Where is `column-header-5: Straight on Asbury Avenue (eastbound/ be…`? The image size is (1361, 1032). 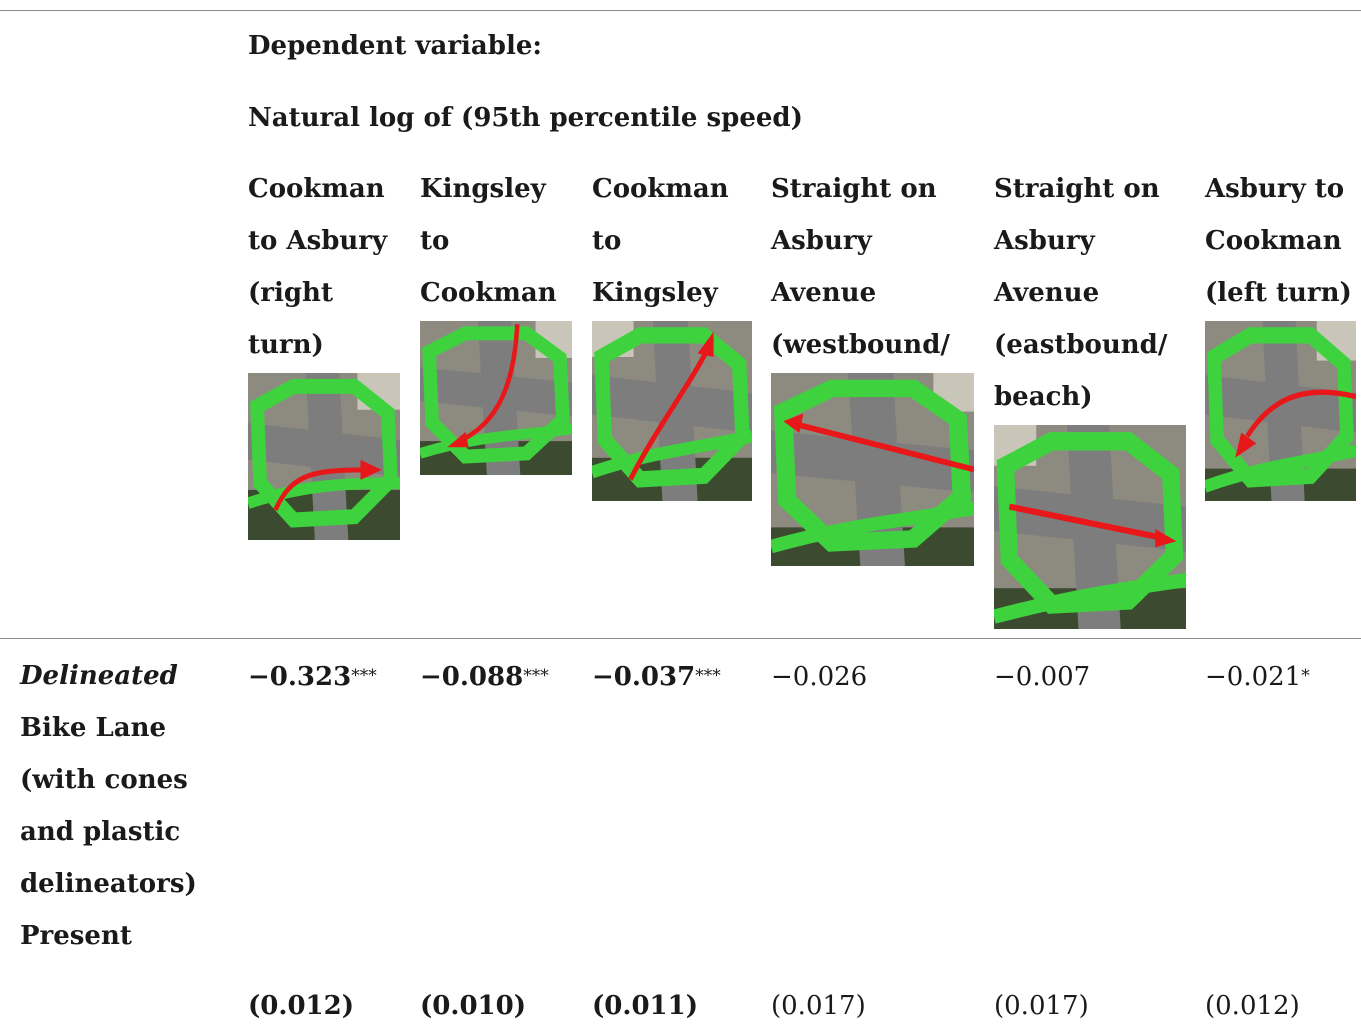
column-header-5: Straight on Asbury Avenue (eastbound/ be… is located at coordinates (1081, 293).